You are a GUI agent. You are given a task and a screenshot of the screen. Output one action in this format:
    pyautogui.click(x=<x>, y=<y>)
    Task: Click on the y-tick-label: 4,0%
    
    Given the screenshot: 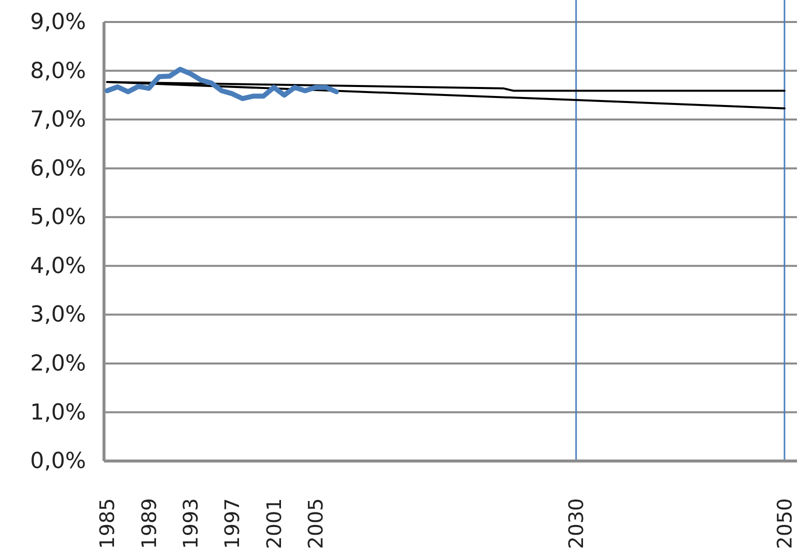 What is the action you would take?
    pyautogui.click(x=58, y=266)
    